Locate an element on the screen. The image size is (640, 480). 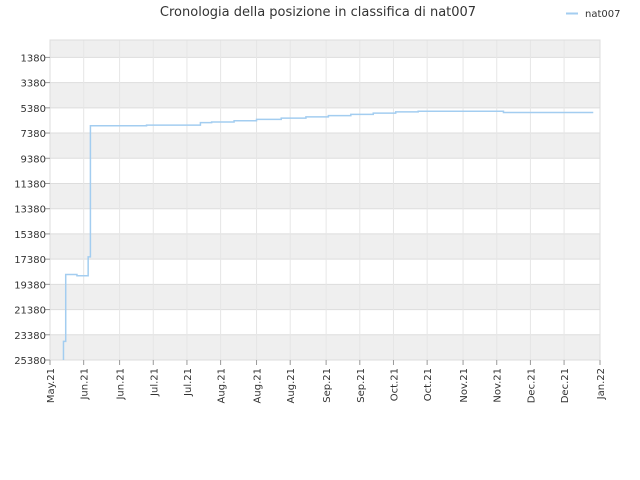
y-tick-label: 9380 is located at coordinates (33, 159).